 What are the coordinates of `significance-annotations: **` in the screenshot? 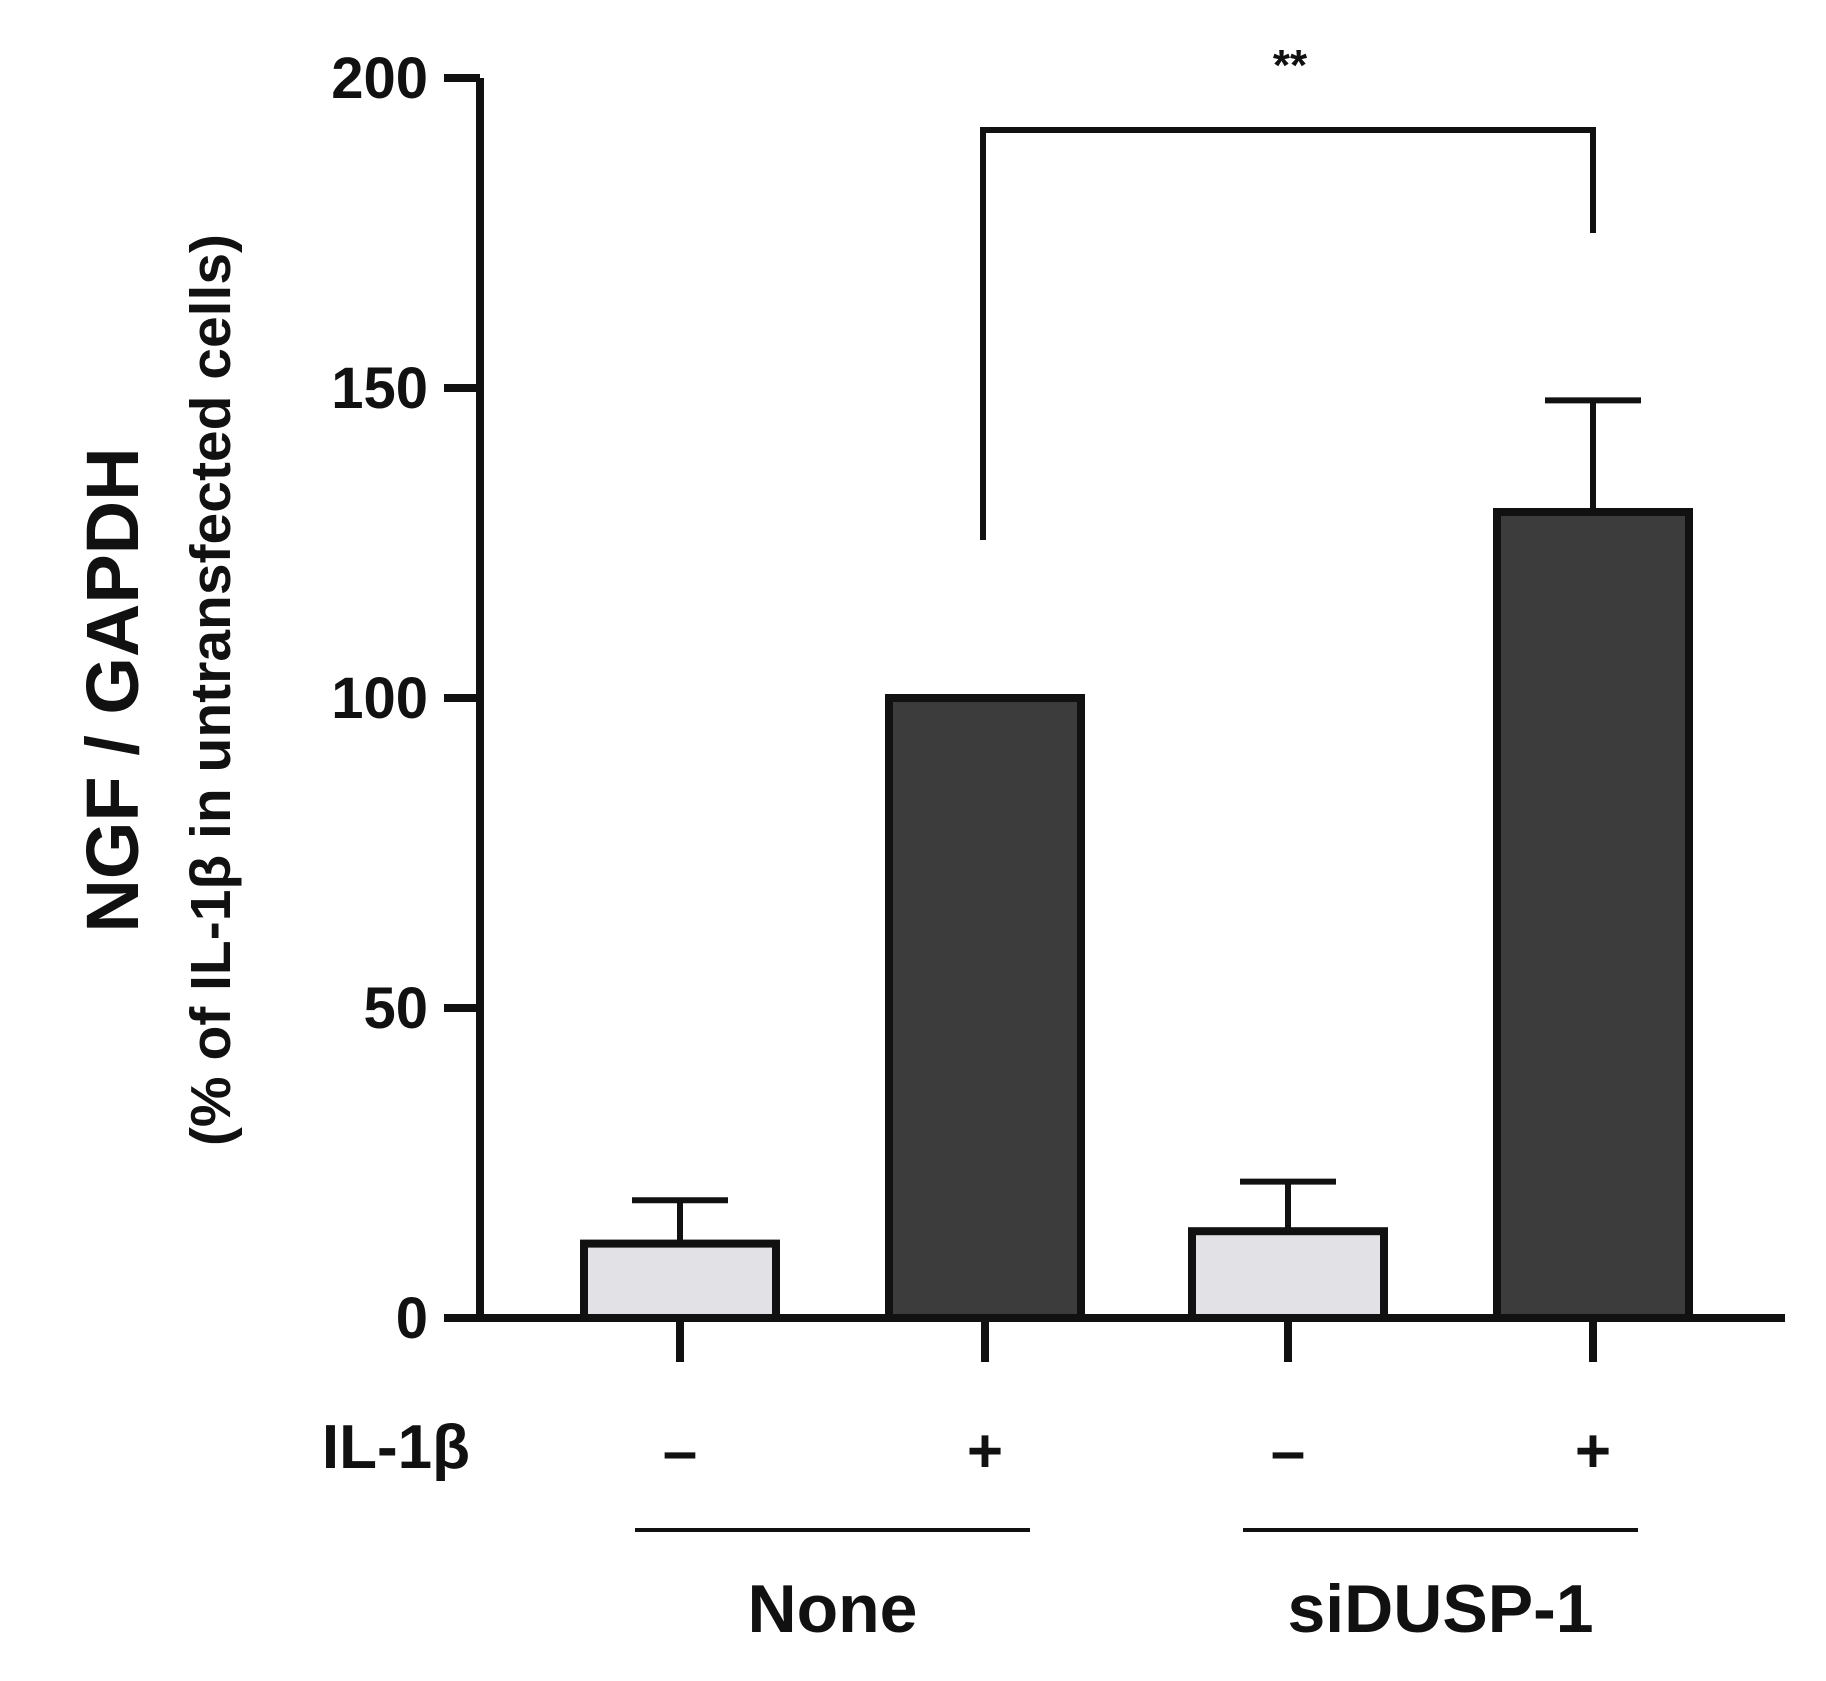 It's located at (1288, 290).